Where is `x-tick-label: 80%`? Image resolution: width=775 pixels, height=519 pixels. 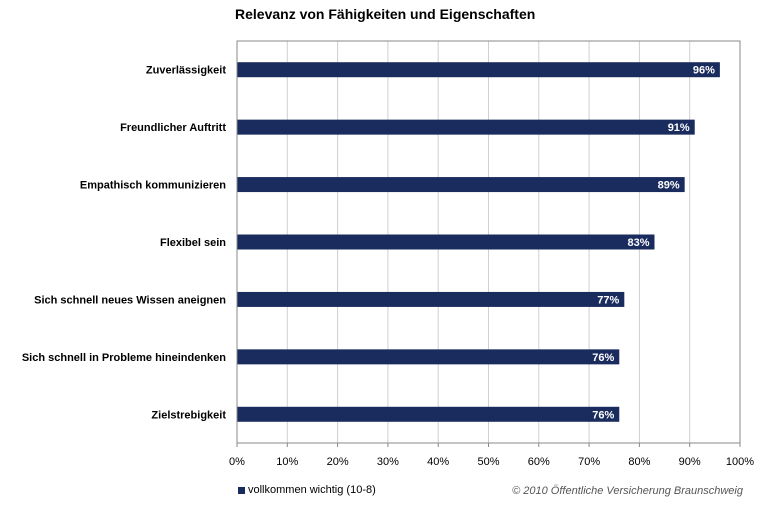 x-tick-label: 80% is located at coordinates (639, 462).